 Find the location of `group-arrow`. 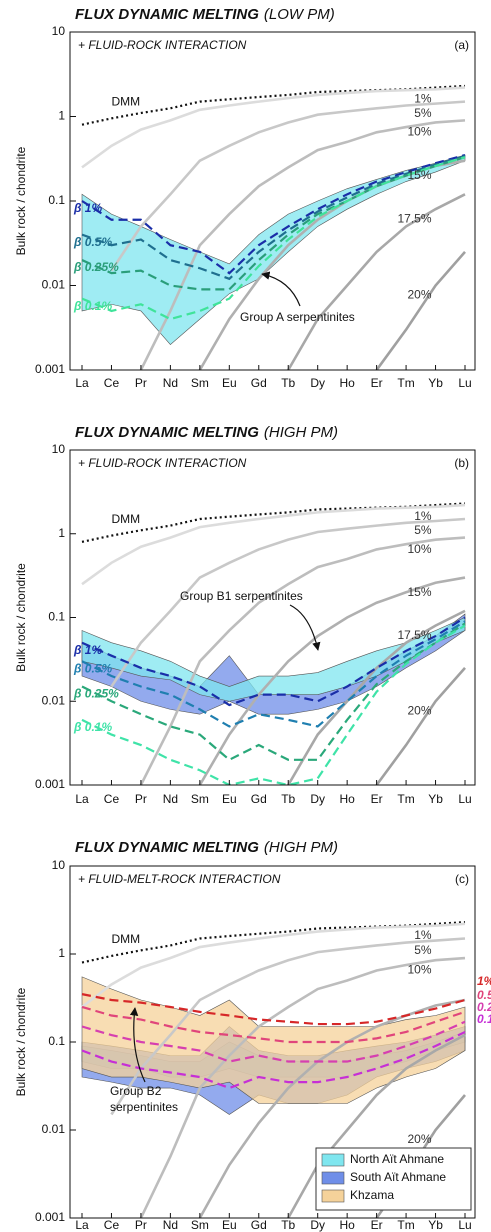

group-arrow is located at coordinates (305, 627).